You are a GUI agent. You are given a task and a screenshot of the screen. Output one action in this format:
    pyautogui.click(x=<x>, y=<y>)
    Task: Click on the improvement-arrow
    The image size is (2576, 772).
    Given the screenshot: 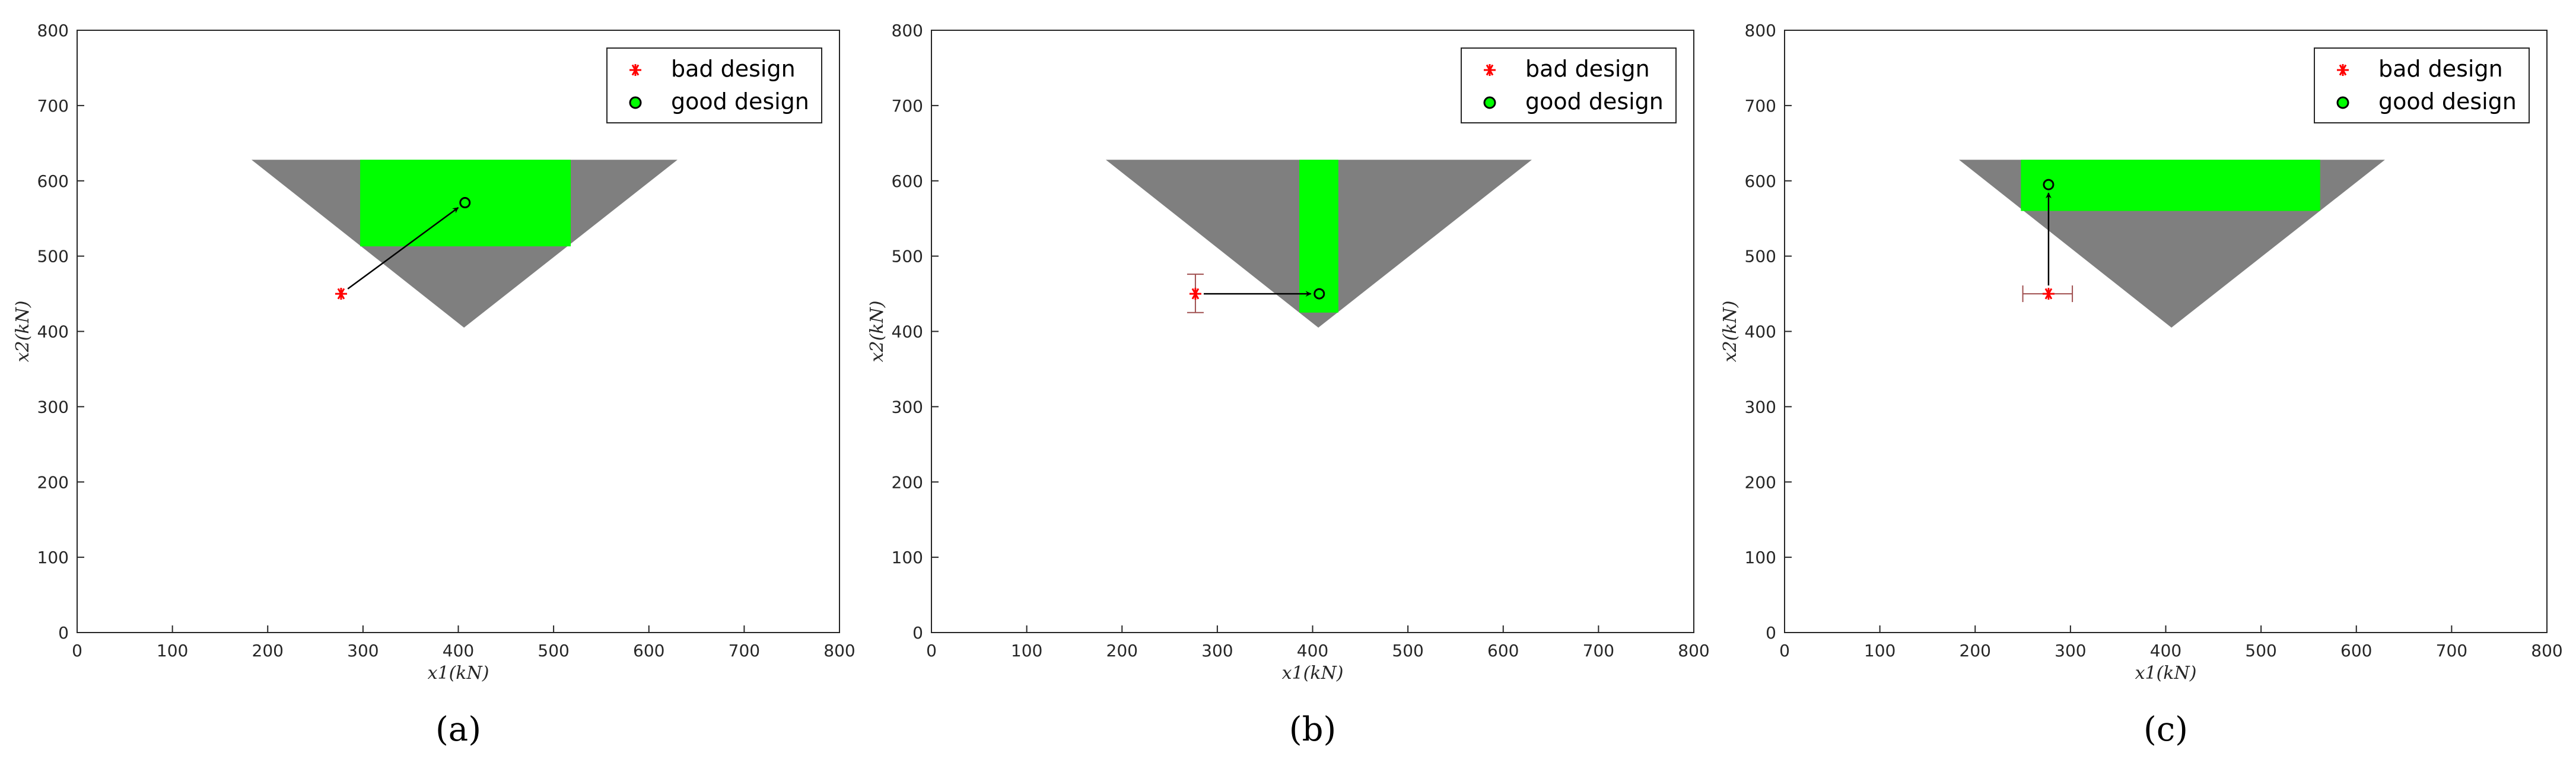 What is the action you would take?
    pyautogui.click(x=403, y=248)
    